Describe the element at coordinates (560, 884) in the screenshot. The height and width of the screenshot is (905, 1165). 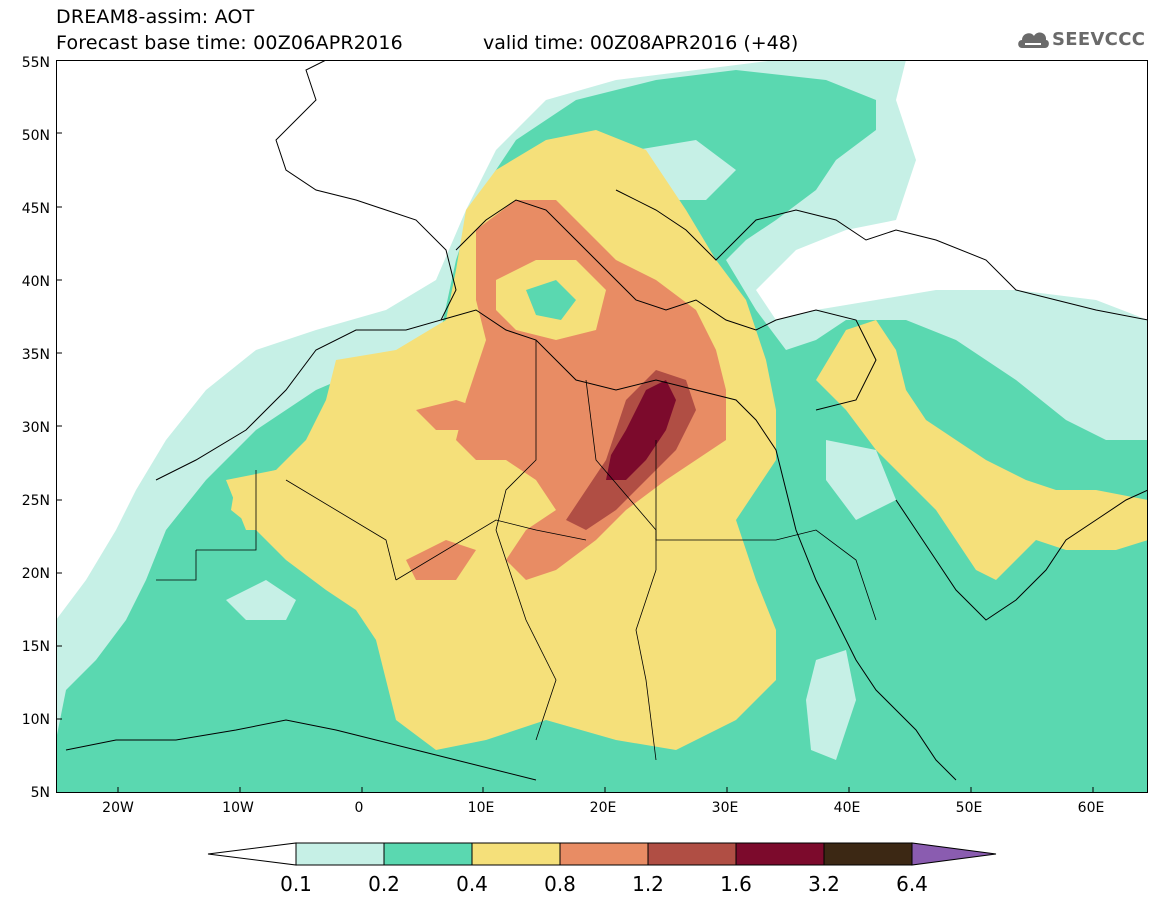
I see `legend-label-0.8: 0.8` at that location.